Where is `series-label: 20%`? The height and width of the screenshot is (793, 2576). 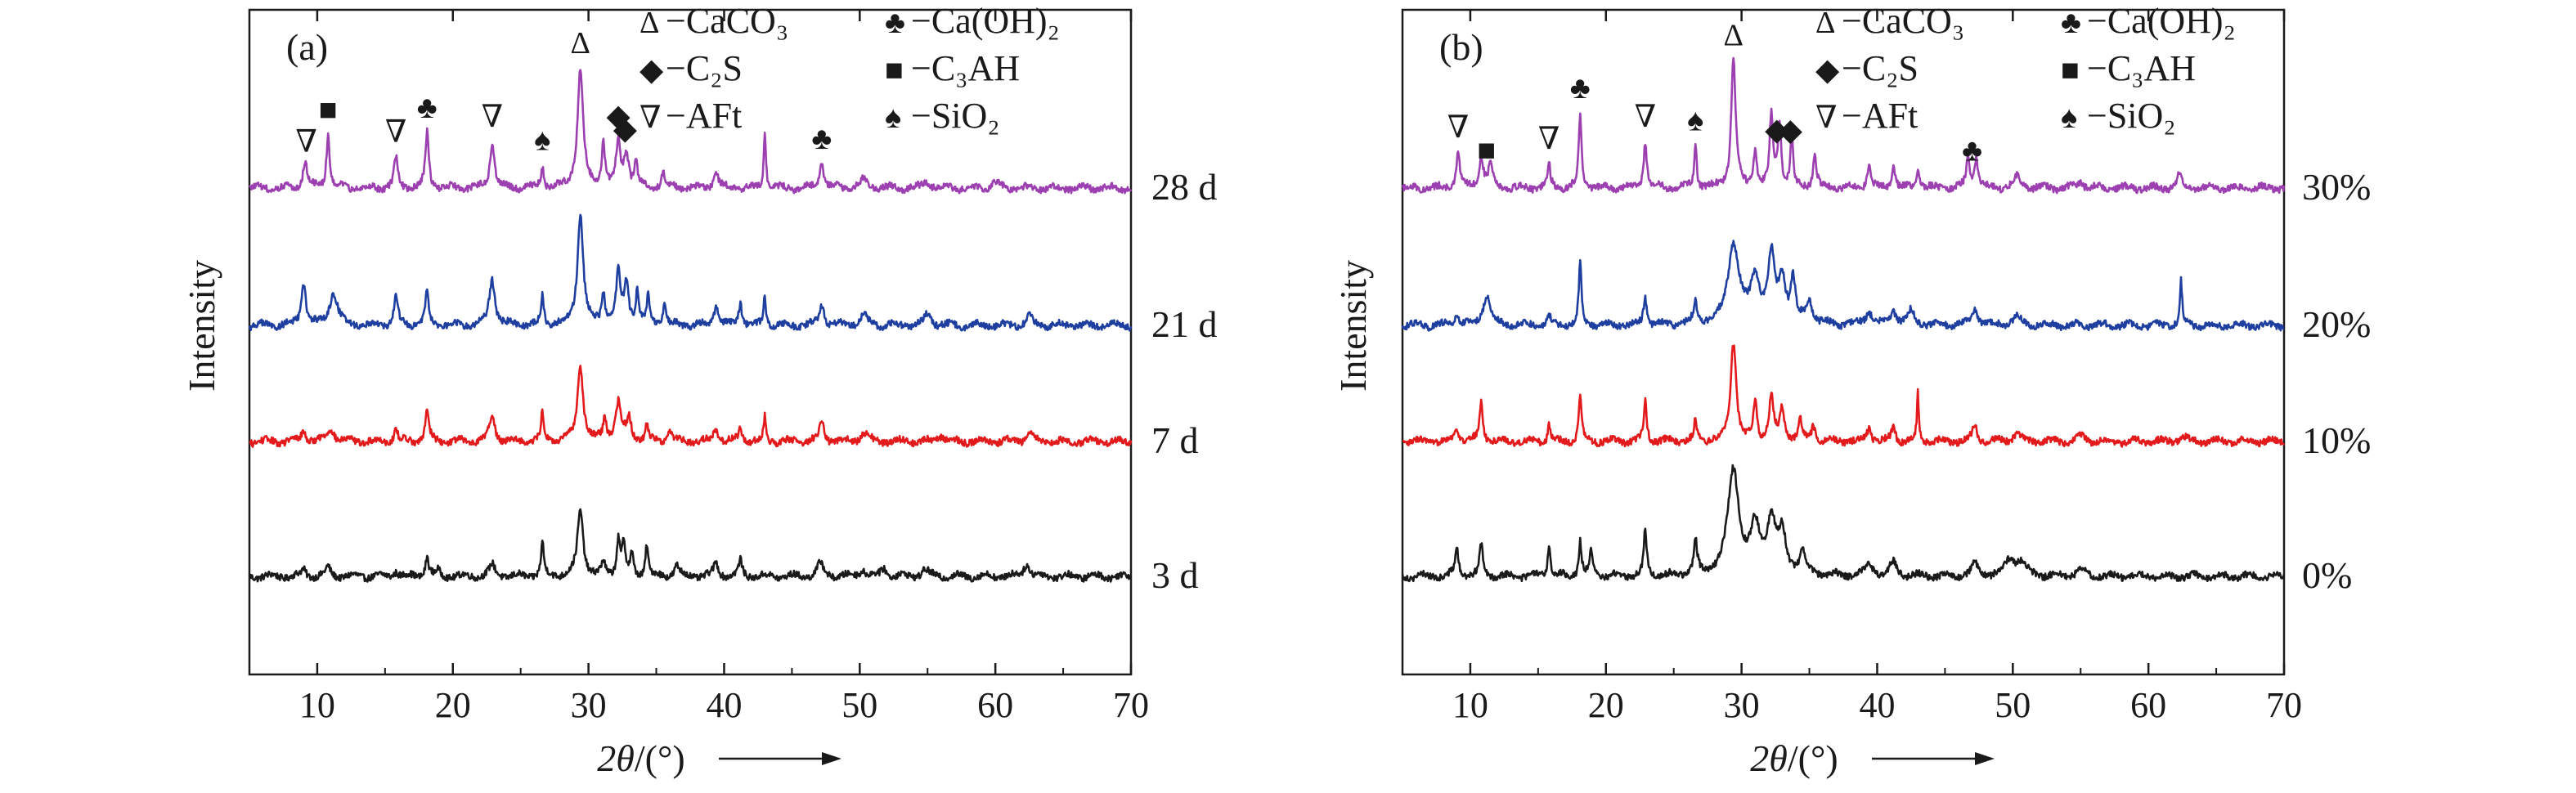 series-label: 20% is located at coordinates (2336, 324).